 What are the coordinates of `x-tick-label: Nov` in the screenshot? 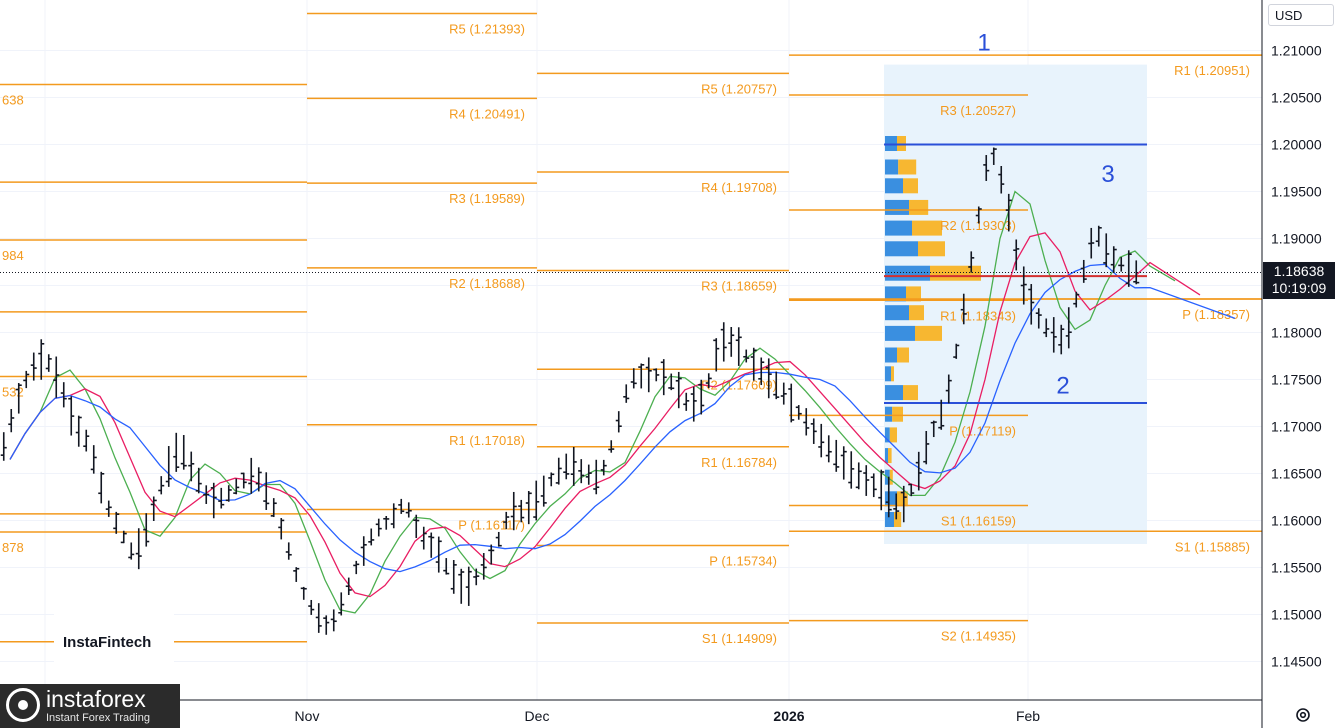 It's located at (307, 716).